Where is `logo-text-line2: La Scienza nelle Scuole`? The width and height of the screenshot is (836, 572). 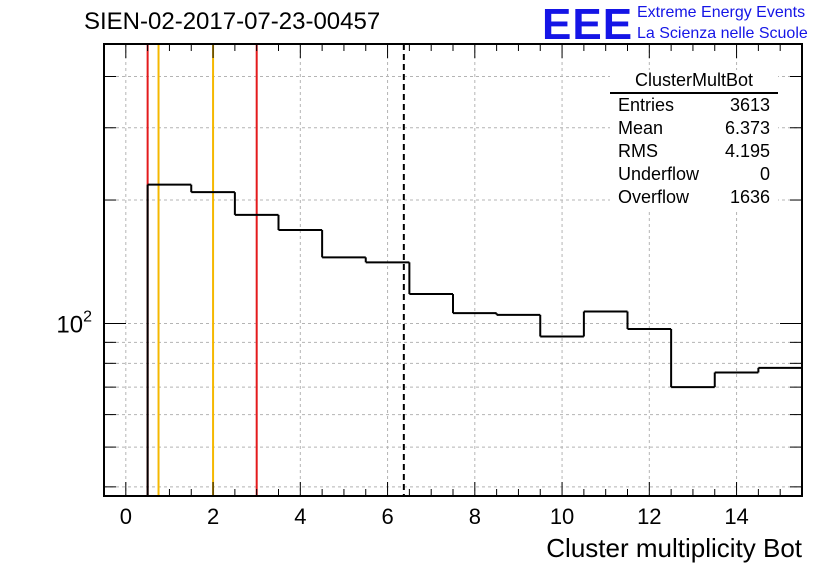
logo-text-line2: La Scienza nelle Scuole is located at coordinates (722, 33).